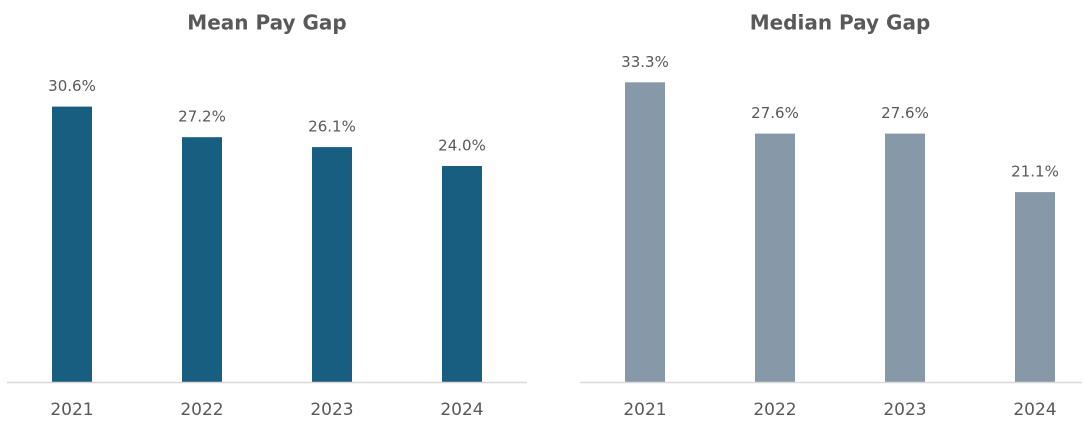 This screenshot has width=1084, height=421. Describe the element at coordinates (266, 23) in the screenshot. I see `chart-title: Mean Pay Gap` at that location.